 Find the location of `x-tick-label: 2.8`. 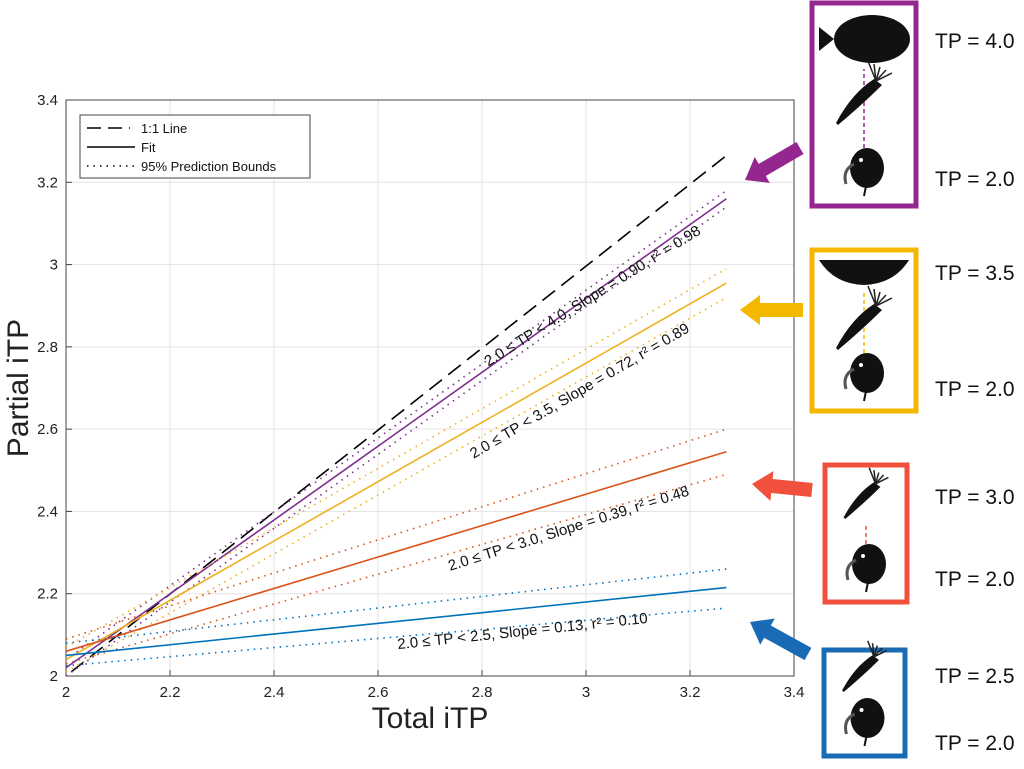

x-tick-label: 2.8 is located at coordinates (482, 692).